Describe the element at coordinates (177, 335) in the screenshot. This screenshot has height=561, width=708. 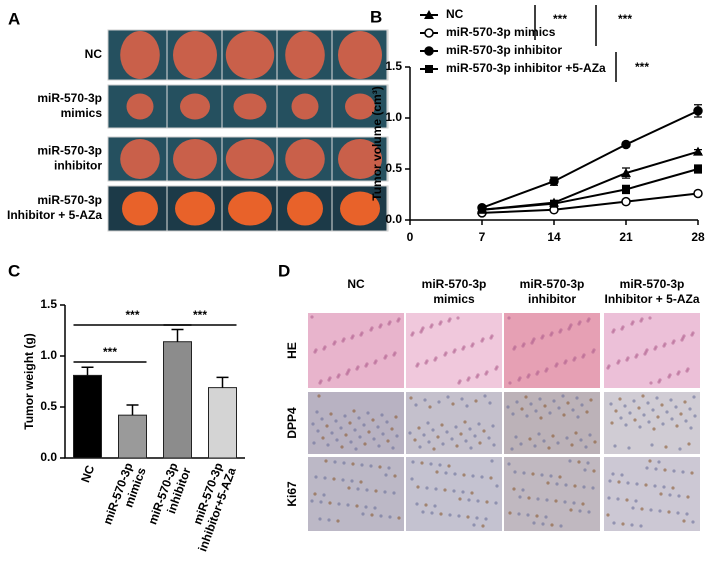
I see `error-bar` at that location.